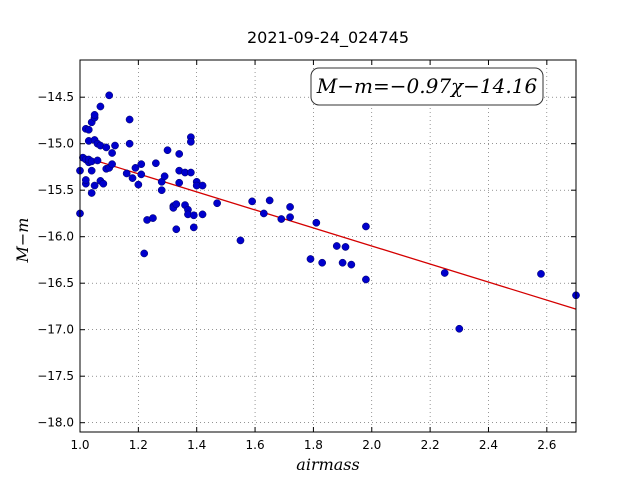 The image size is (640, 485). I want to click on y-tick-label: −14.5, so click(55, 97).